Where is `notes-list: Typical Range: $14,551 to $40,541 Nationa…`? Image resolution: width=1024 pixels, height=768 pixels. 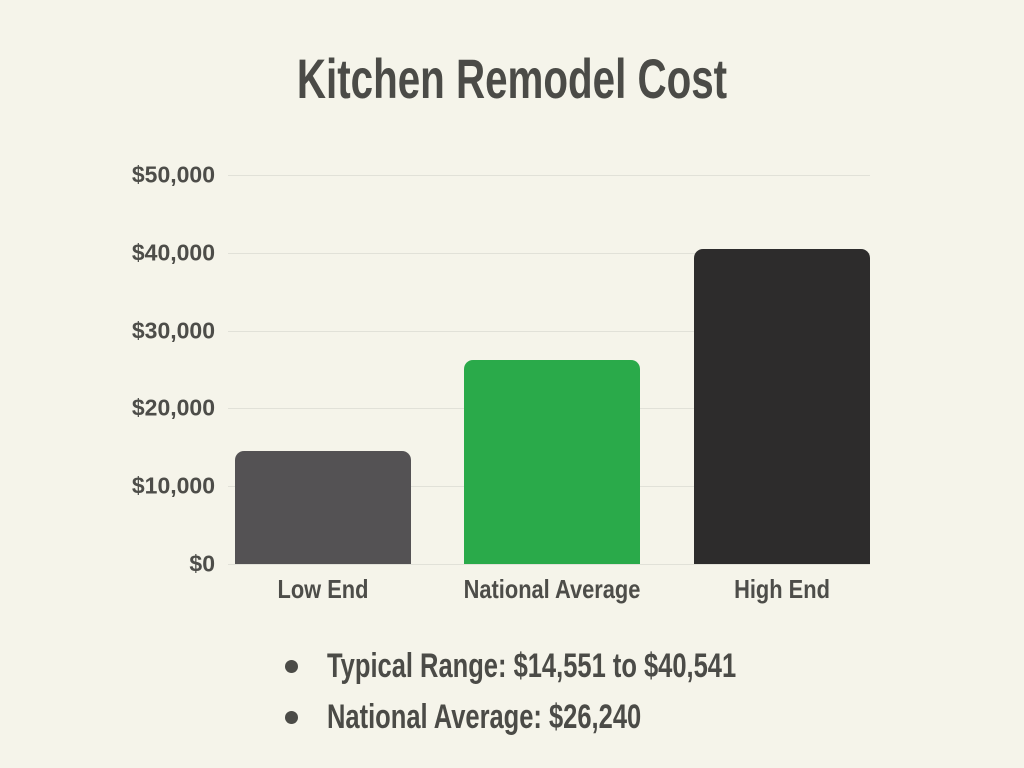 notes-list: Typical Range: $14,551 to $40,541 Nationa… is located at coordinates (579, 692).